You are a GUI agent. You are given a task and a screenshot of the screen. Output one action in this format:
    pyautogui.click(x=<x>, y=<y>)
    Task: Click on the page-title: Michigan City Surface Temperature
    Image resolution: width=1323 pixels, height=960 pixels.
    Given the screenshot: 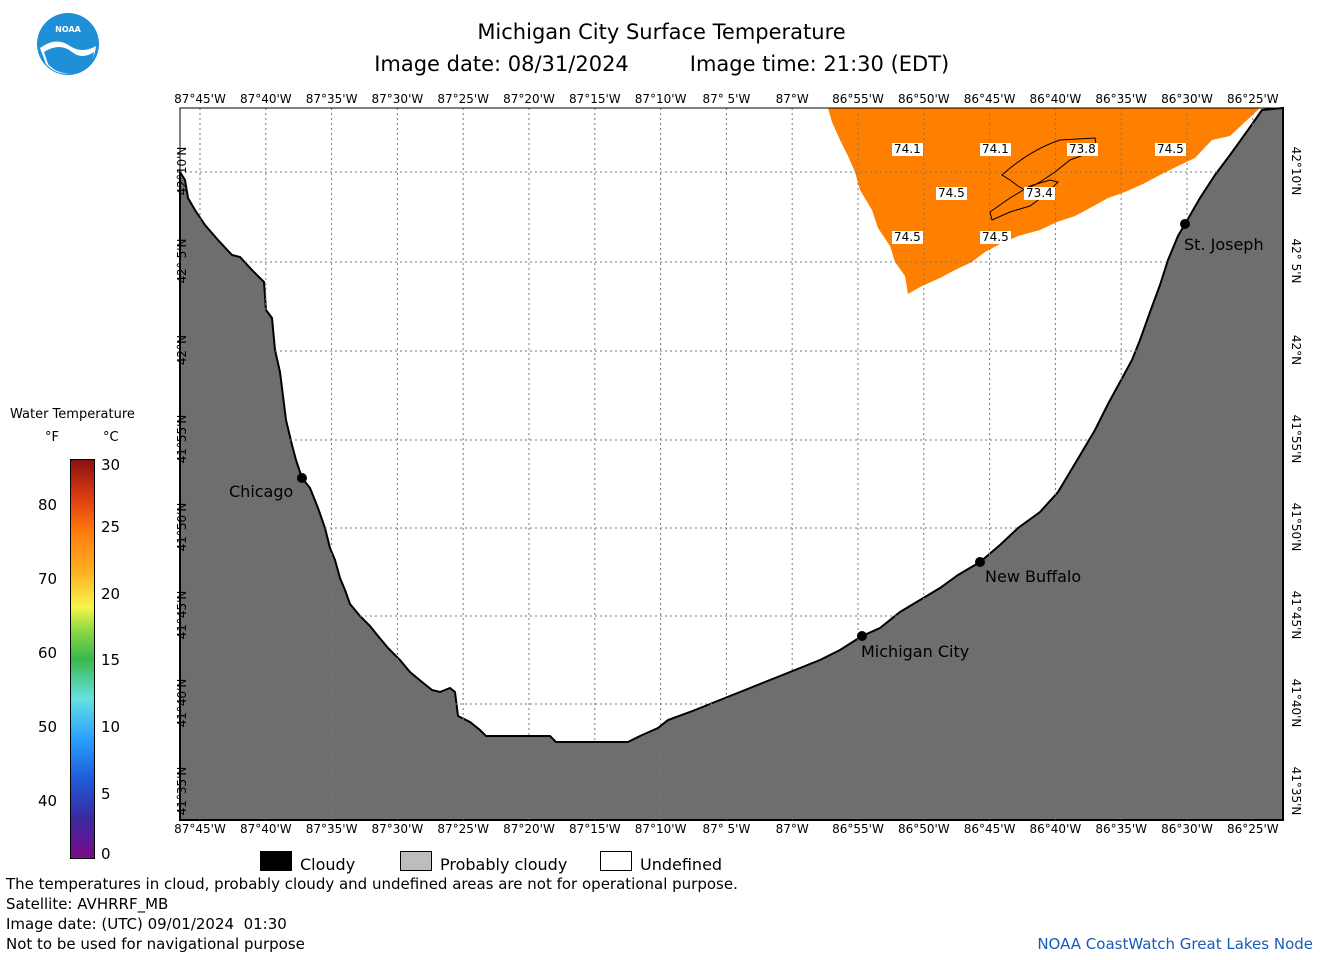 What is the action you would take?
    pyautogui.click(x=661, y=32)
    